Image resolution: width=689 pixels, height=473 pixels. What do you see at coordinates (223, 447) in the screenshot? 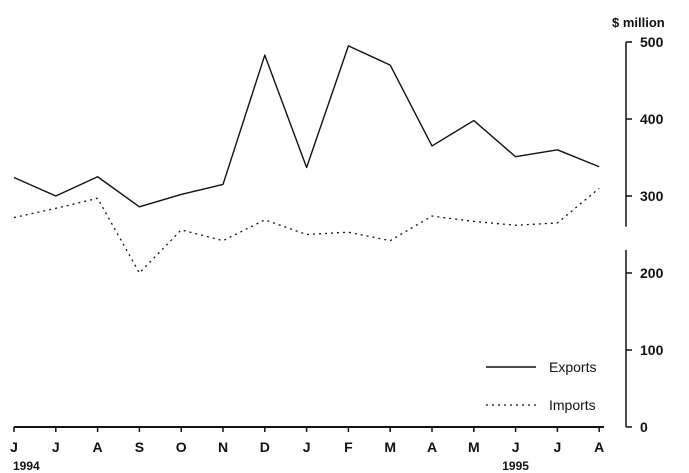
I see `x-tick-label: N` at bounding box center [223, 447].